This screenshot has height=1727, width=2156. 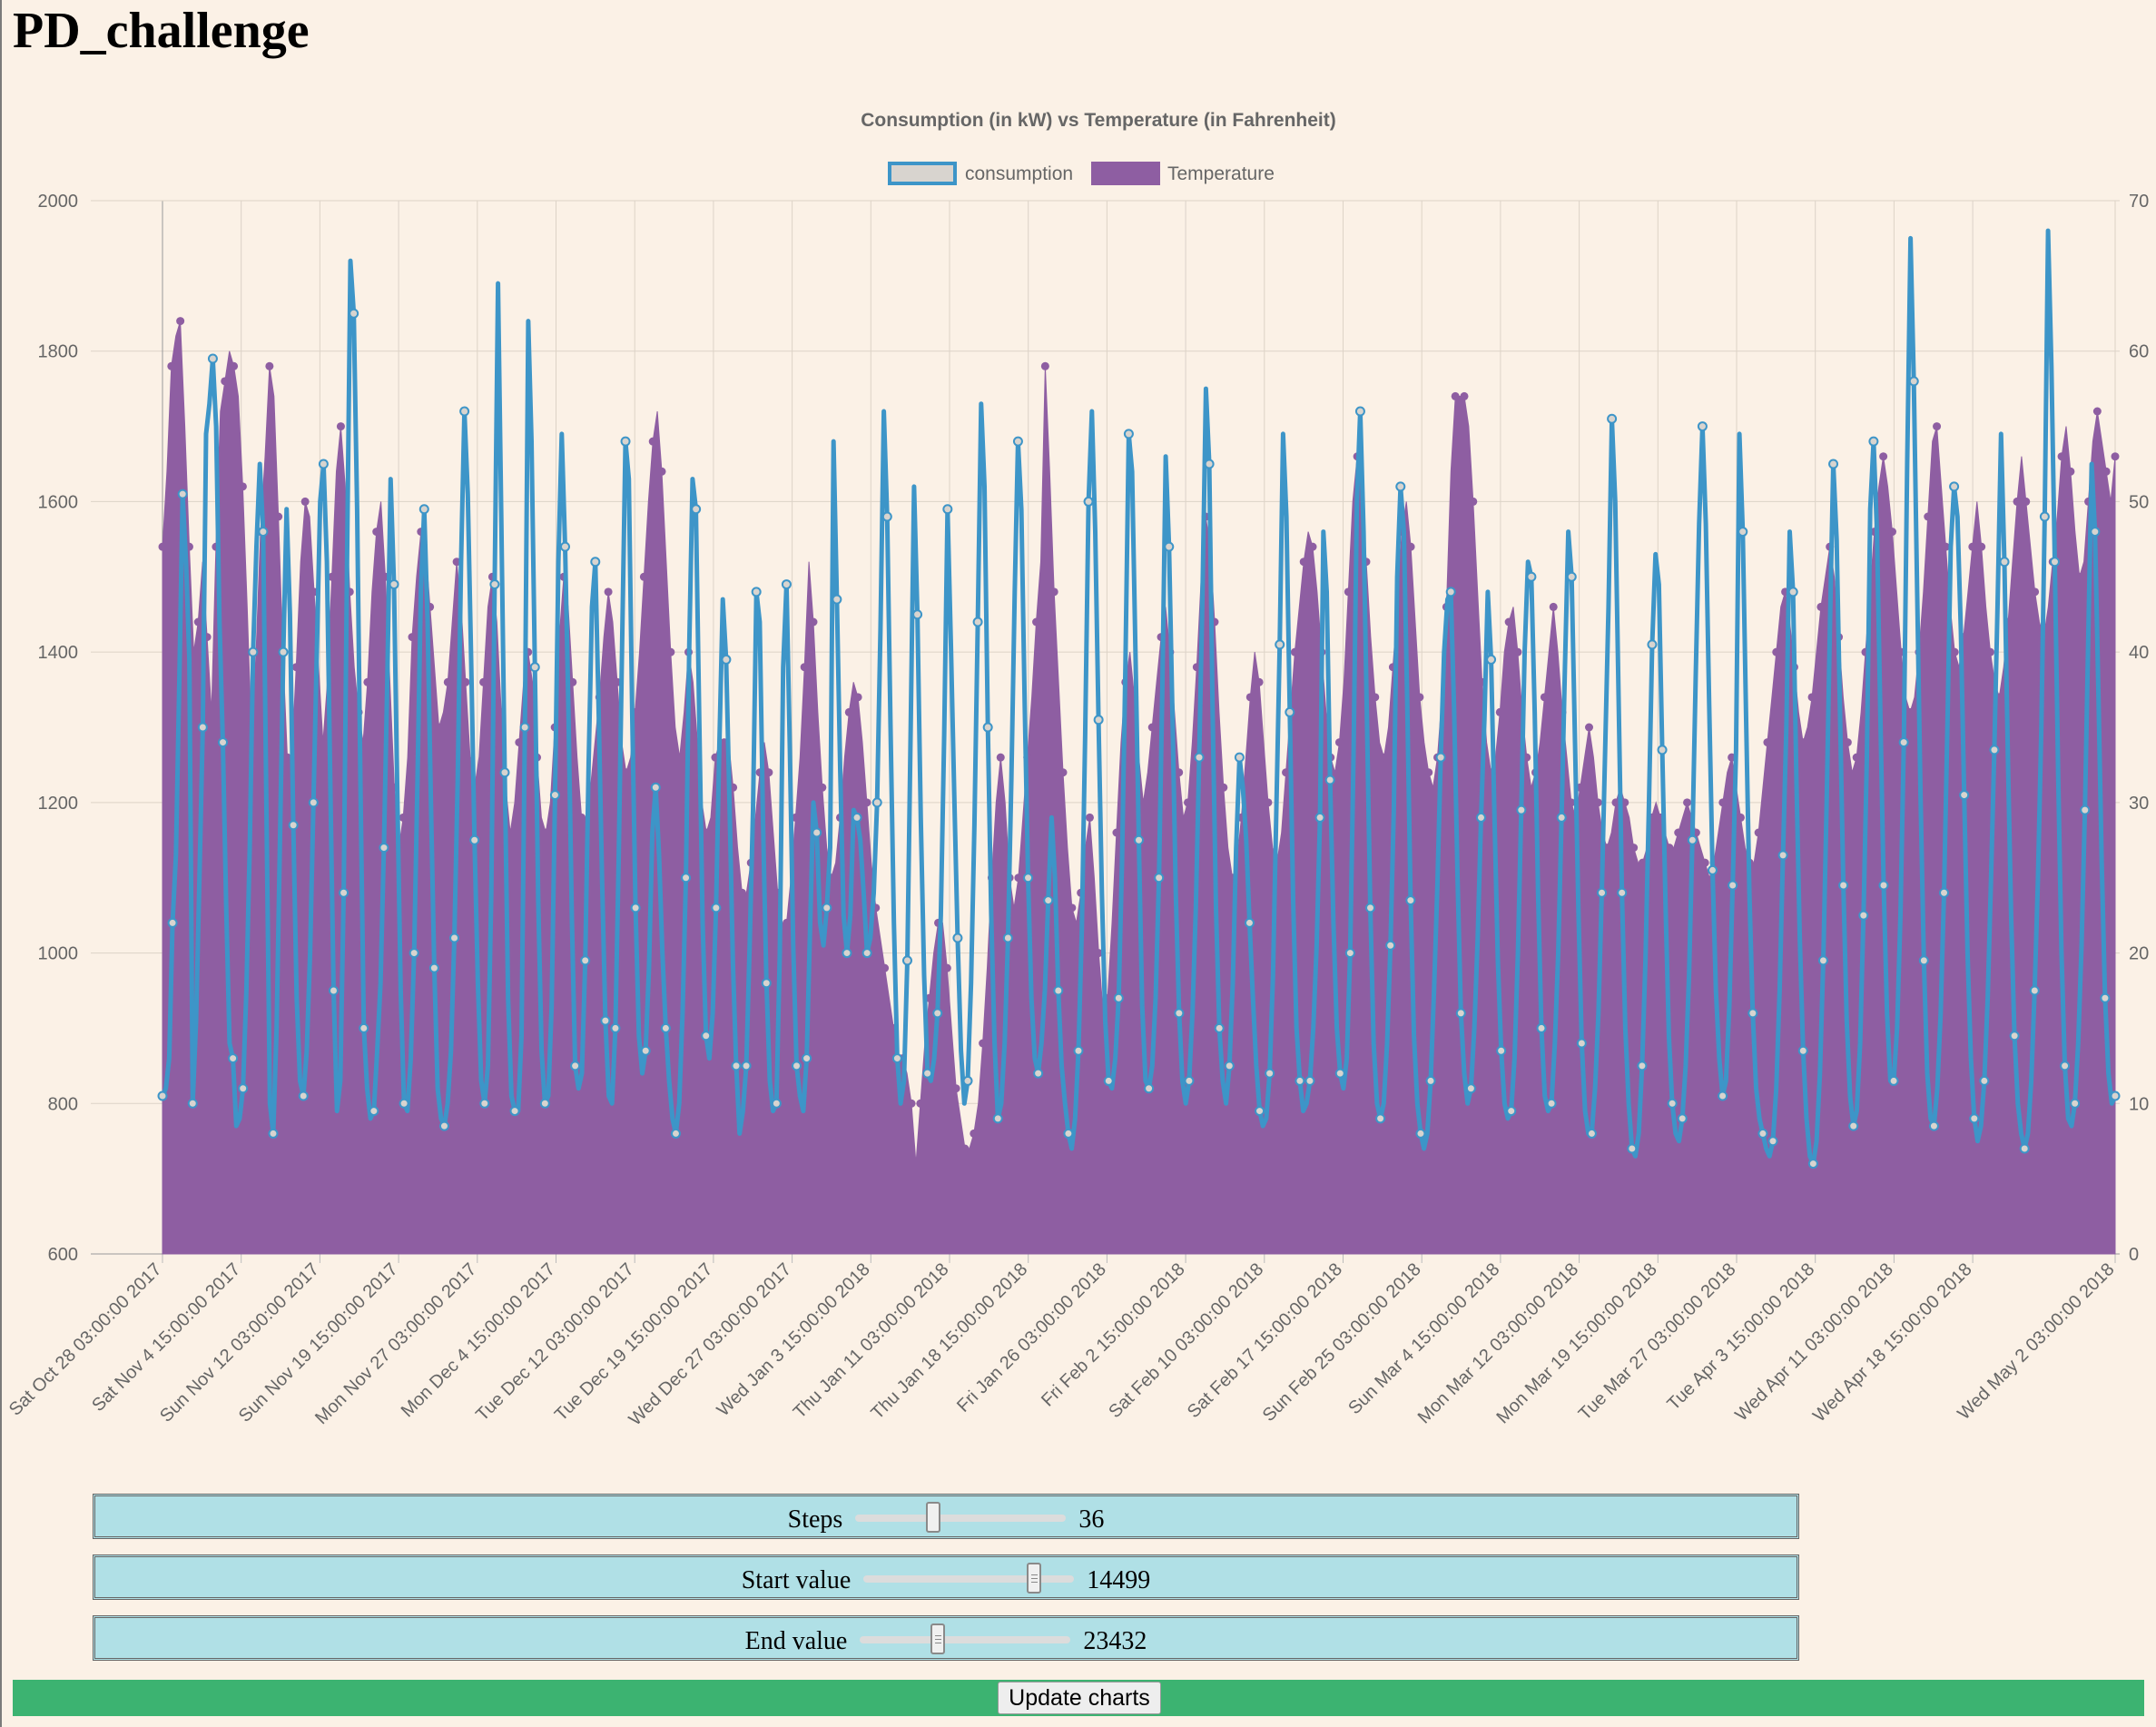 I want to click on steps-slider-track, so click(x=961, y=1518).